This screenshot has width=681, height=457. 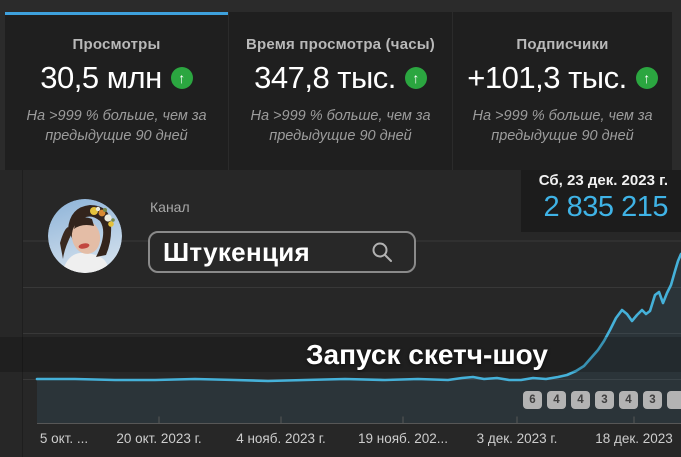 What do you see at coordinates (340, 44) in the screenshot?
I see `metric-label: Время просмотра (часы)` at bounding box center [340, 44].